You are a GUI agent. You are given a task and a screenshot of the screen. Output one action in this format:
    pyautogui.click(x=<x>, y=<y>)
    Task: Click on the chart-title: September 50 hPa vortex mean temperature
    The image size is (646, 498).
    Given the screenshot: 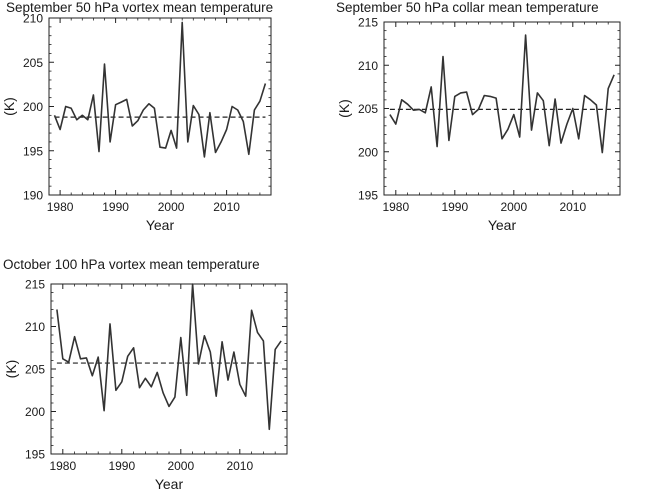 What is the action you would take?
    pyautogui.click(x=140, y=7)
    